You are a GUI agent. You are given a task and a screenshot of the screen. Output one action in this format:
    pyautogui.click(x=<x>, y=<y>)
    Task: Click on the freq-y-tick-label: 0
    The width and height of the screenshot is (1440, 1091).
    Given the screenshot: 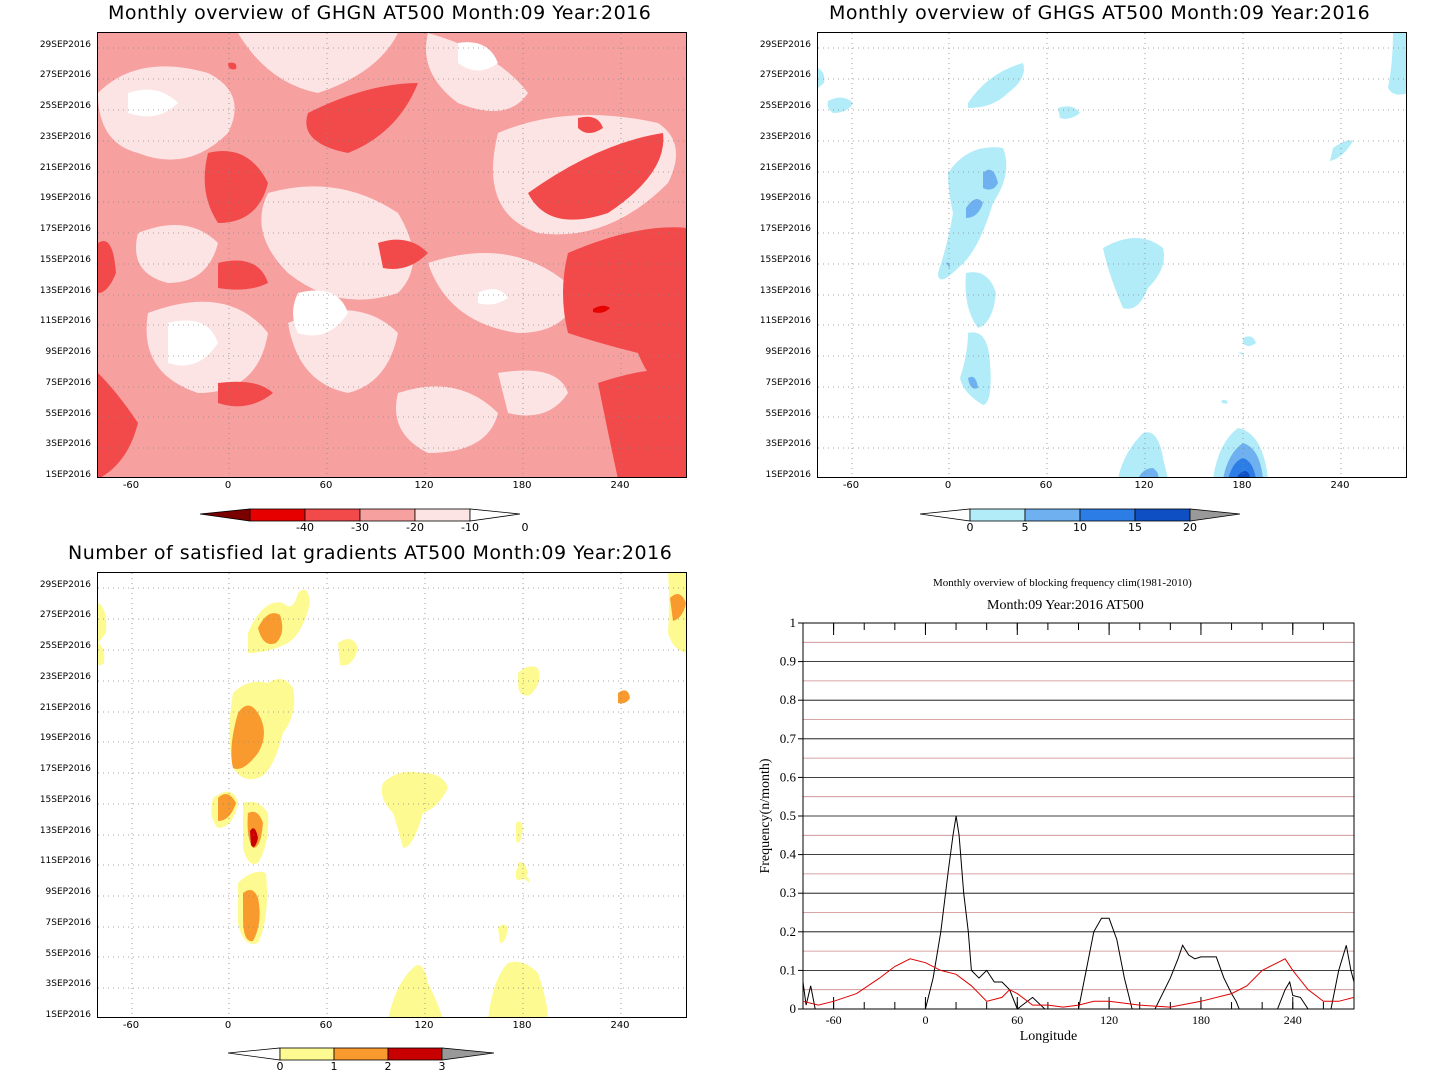 What is the action you would take?
    pyautogui.click(x=793, y=1008)
    